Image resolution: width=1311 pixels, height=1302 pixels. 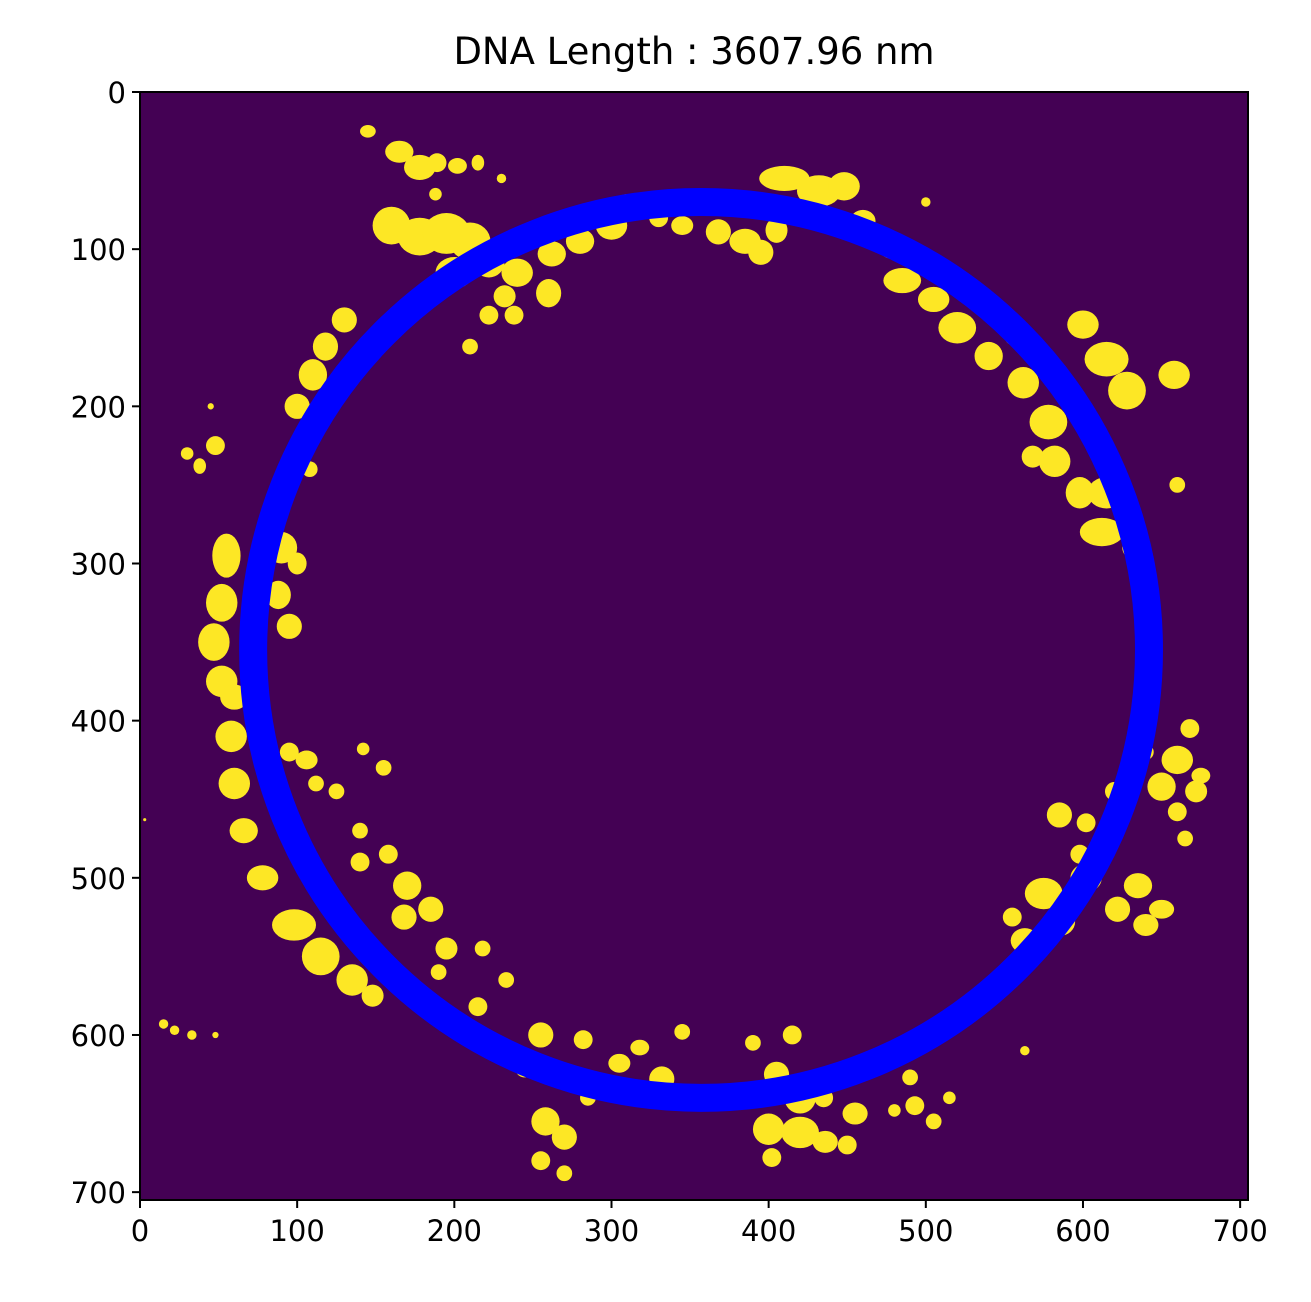 I want to click on y-tick-label: 700, so click(x=98, y=1193).